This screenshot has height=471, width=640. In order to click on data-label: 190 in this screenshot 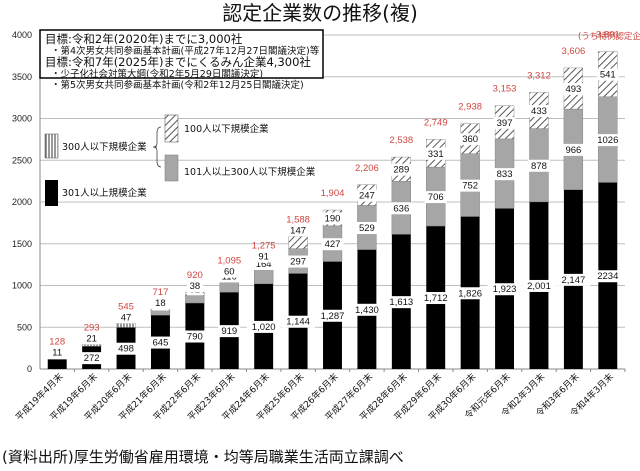, I will do `click(333, 218)`.